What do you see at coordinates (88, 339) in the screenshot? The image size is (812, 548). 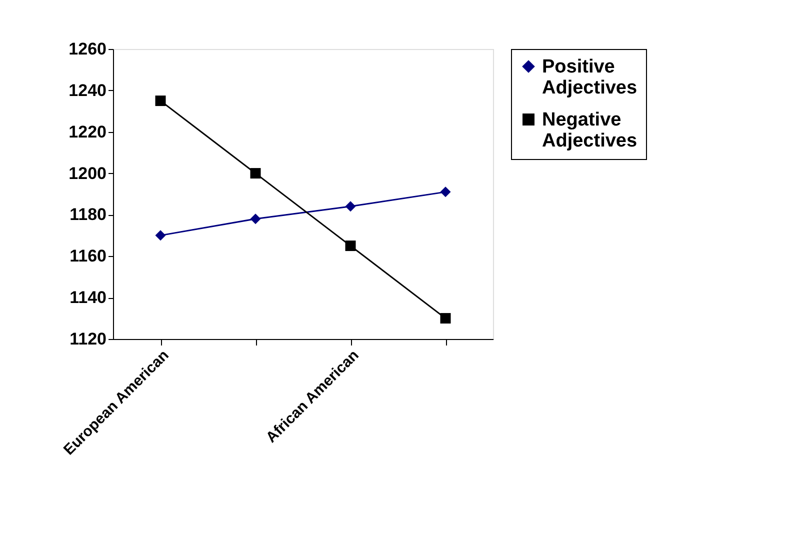 I see `y-tick-label: 1120` at bounding box center [88, 339].